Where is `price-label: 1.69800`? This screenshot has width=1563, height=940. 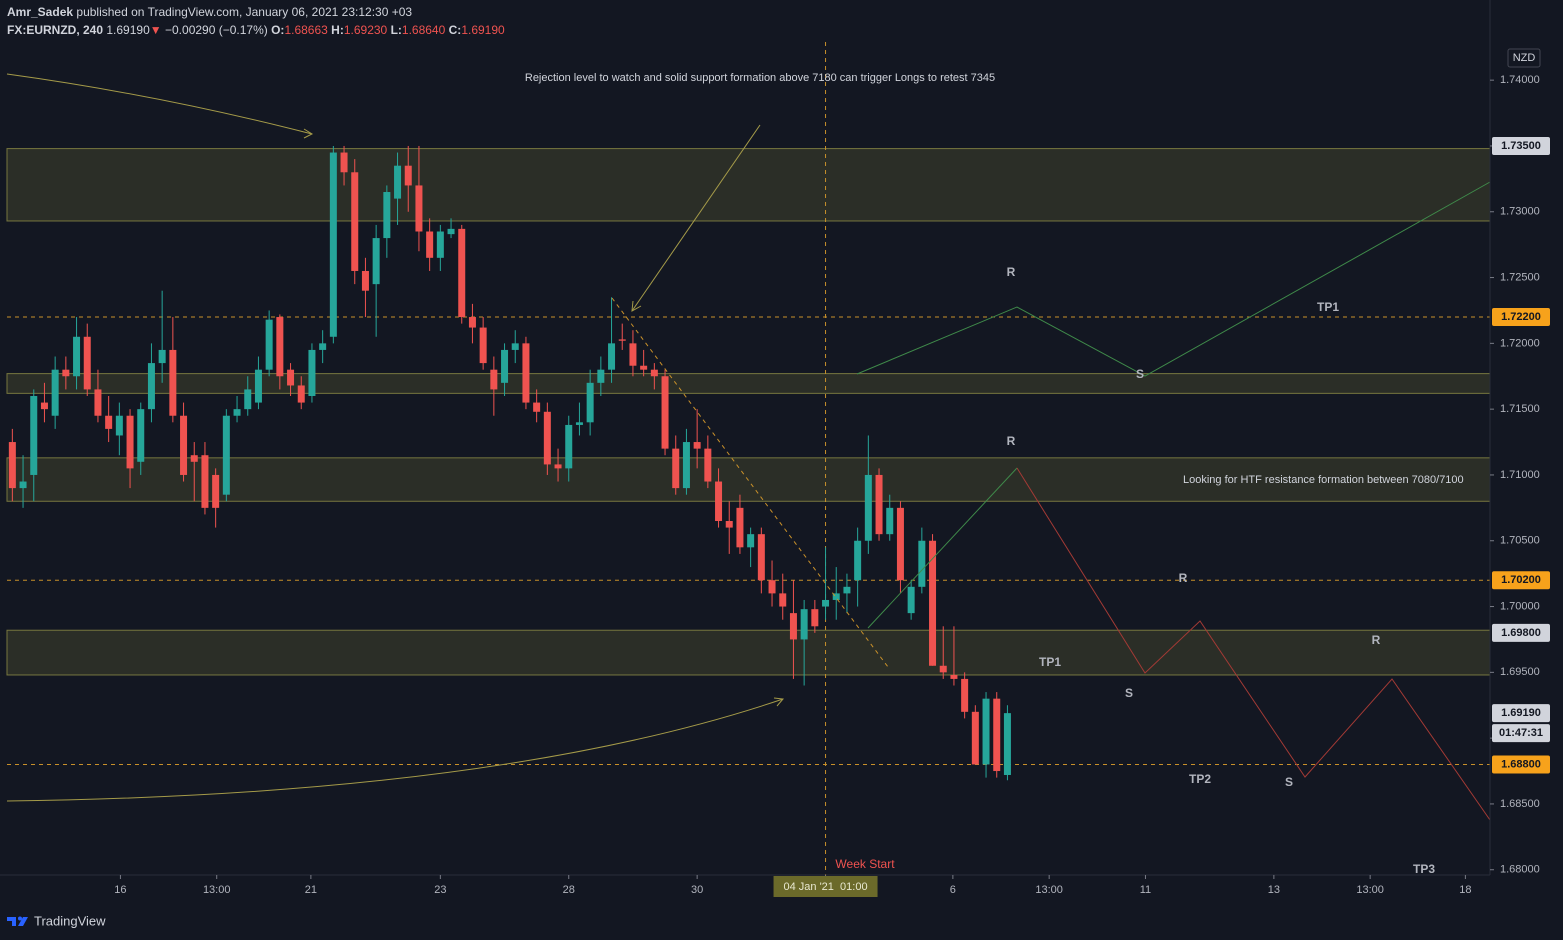 price-label: 1.69800 is located at coordinates (1521, 633).